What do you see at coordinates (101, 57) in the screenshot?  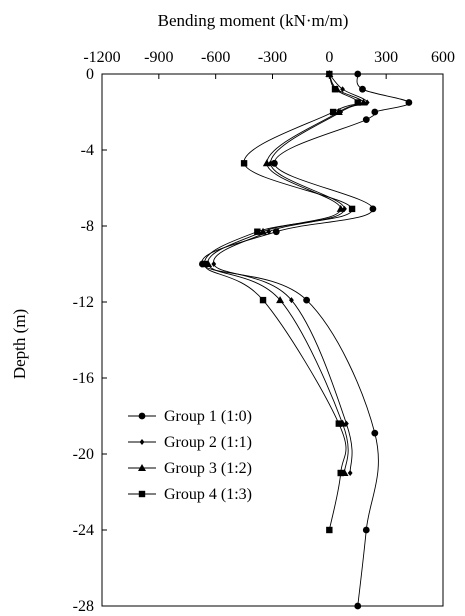 I see `x-tick-label: -1200` at bounding box center [101, 57].